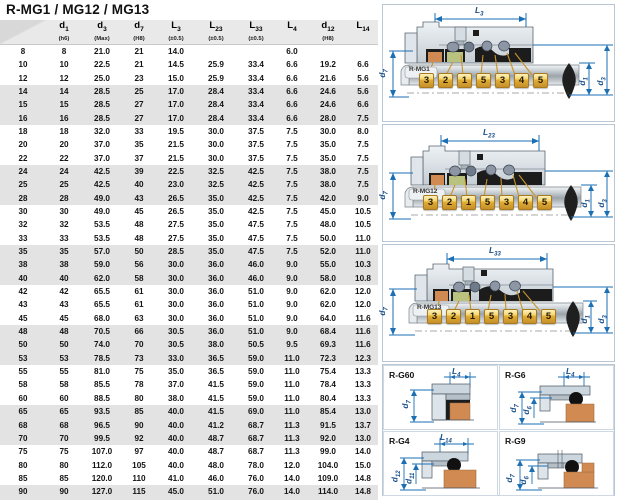  I want to click on table-cell-d12: 104.0, so click(328, 465).